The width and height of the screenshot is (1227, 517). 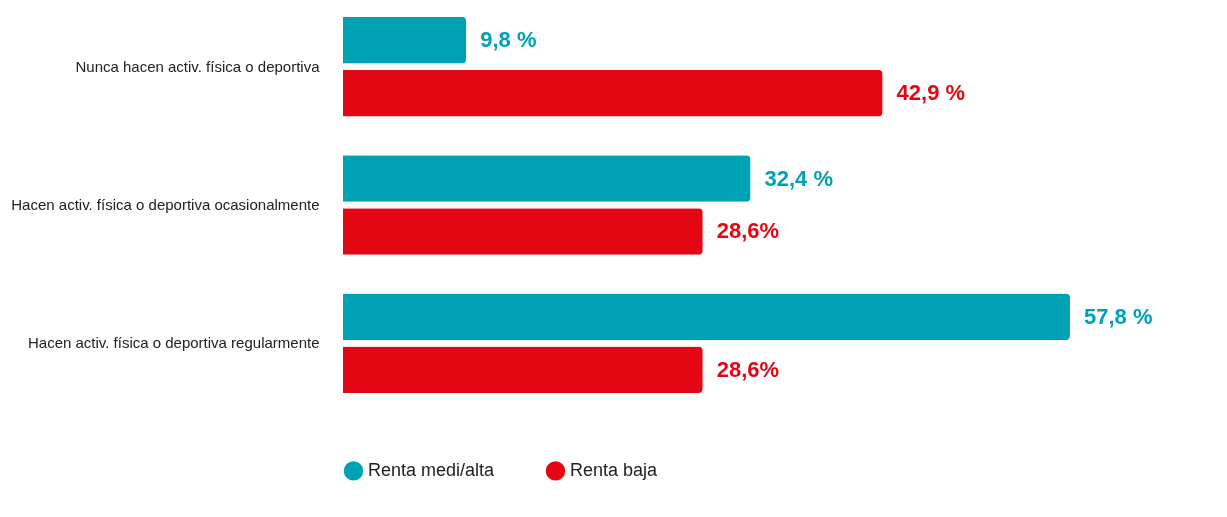 What do you see at coordinates (1118, 316) in the screenshot?
I see `data-label: 57,8 %` at bounding box center [1118, 316].